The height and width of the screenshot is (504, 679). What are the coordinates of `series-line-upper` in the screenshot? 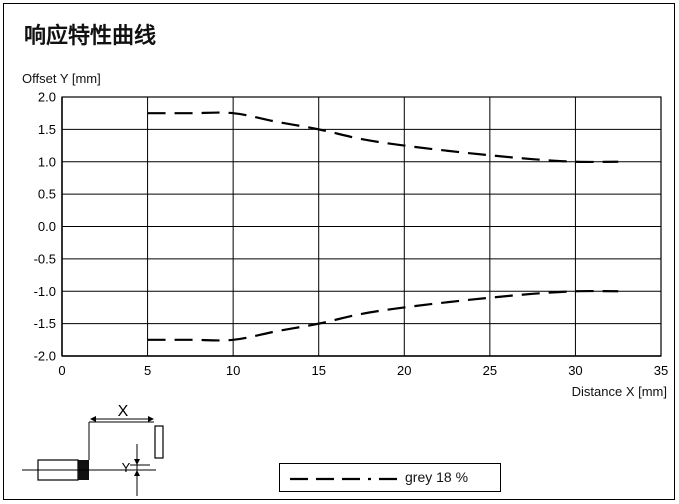 It's located at (383, 137).